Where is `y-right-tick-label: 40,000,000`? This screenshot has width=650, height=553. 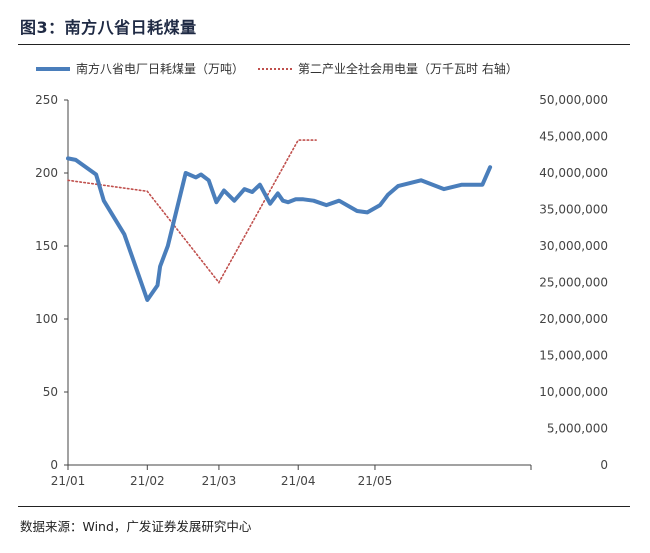
y-right-tick-label: 40,000,000 is located at coordinates (573, 173).